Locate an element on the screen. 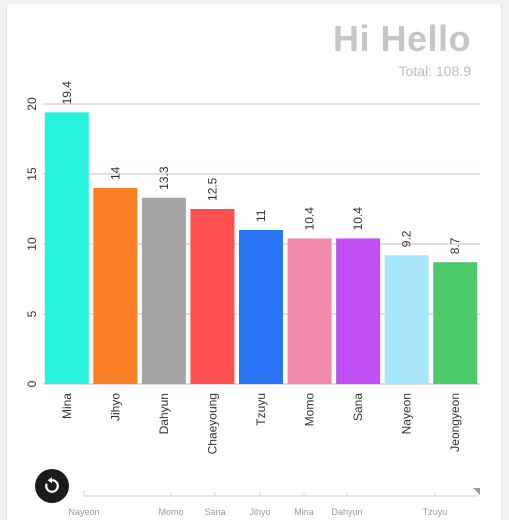 The width and height of the screenshot is (509, 520). x-tick-label: Momo is located at coordinates (310, 410).